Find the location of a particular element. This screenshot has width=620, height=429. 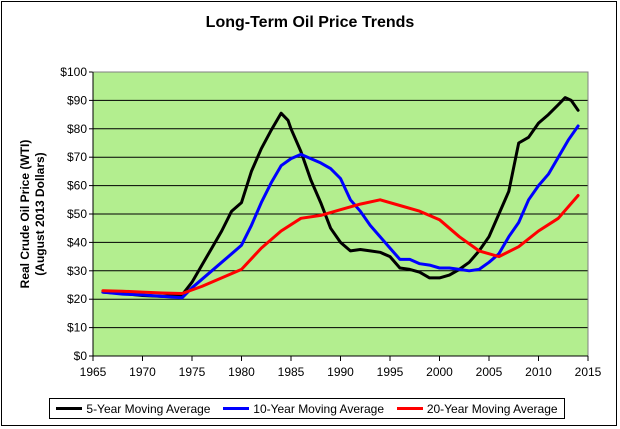

chart-title: Long-Term Oil Price Trends is located at coordinates (310, 22).